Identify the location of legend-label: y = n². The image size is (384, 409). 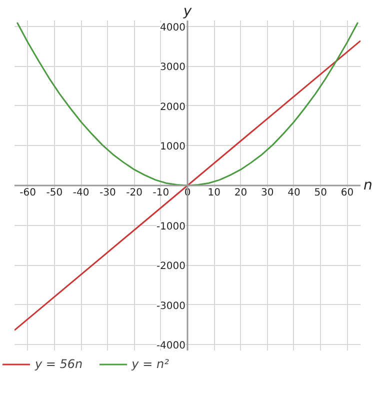
(150, 364).